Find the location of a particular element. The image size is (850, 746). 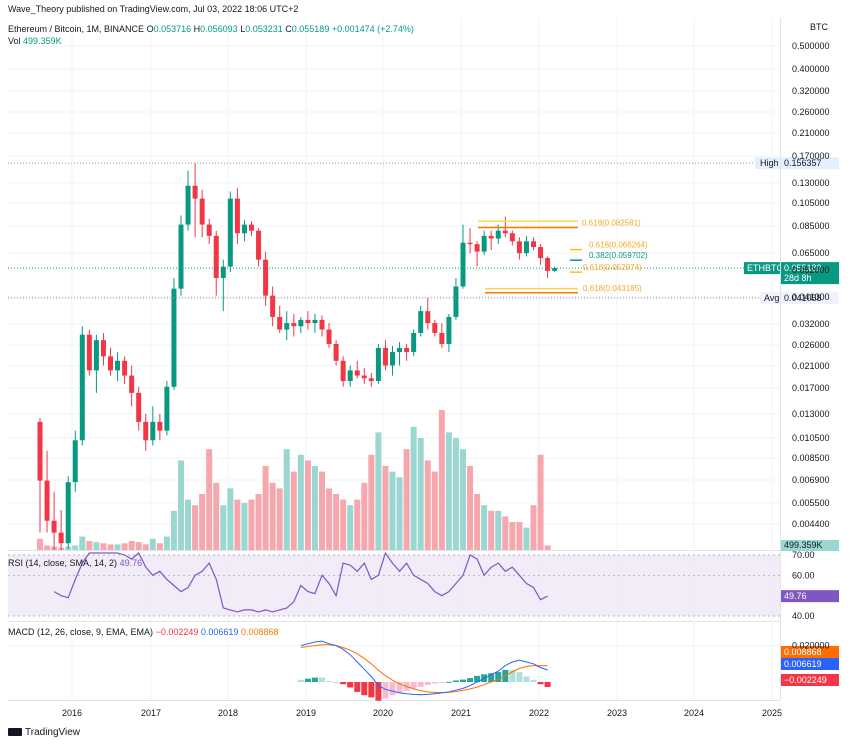

brand-name: TradingView is located at coordinates (53, 732).